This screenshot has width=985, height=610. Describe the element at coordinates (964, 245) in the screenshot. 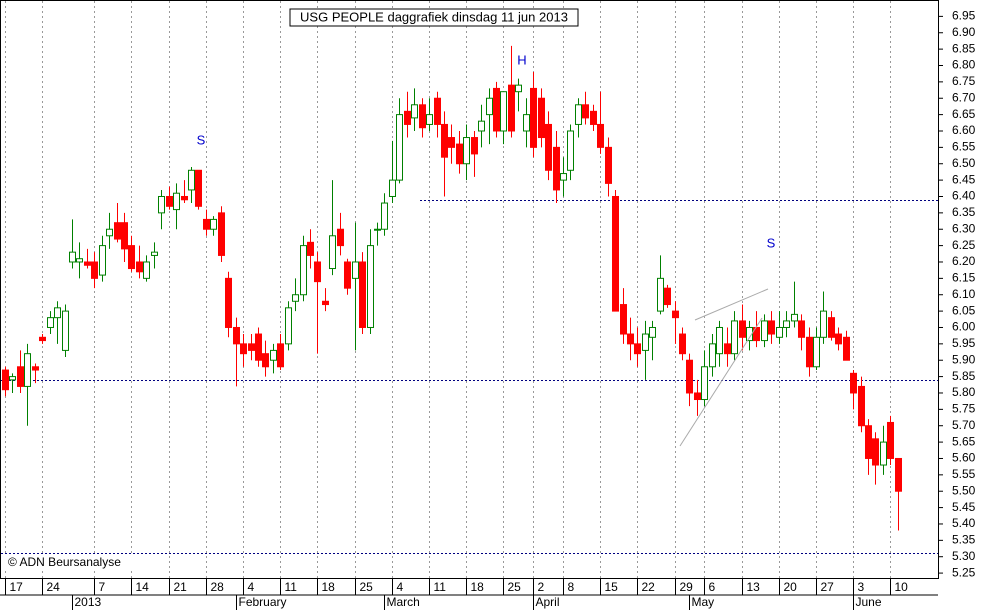

I see `y-tick-label: 6.25` at that location.